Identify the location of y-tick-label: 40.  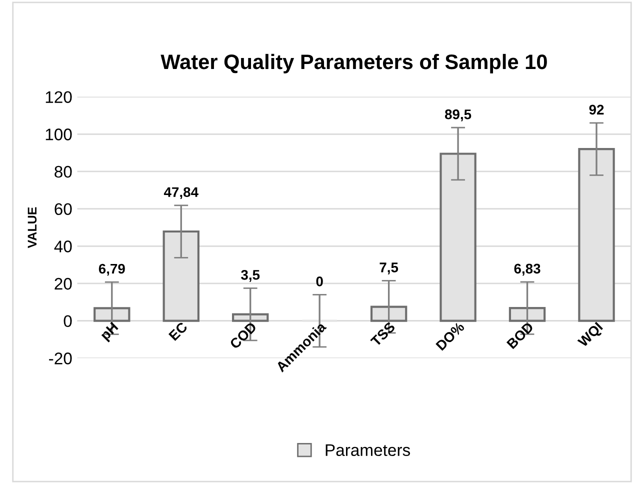
(63, 246).